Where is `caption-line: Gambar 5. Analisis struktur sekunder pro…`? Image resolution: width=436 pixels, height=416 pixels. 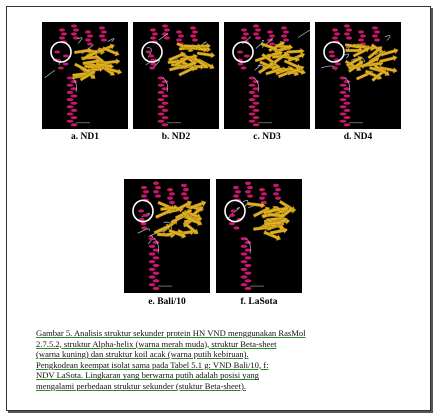
caption-line: Gambar 5. Analisis struktur sekunder pro… is located at coordinates (171, 333).